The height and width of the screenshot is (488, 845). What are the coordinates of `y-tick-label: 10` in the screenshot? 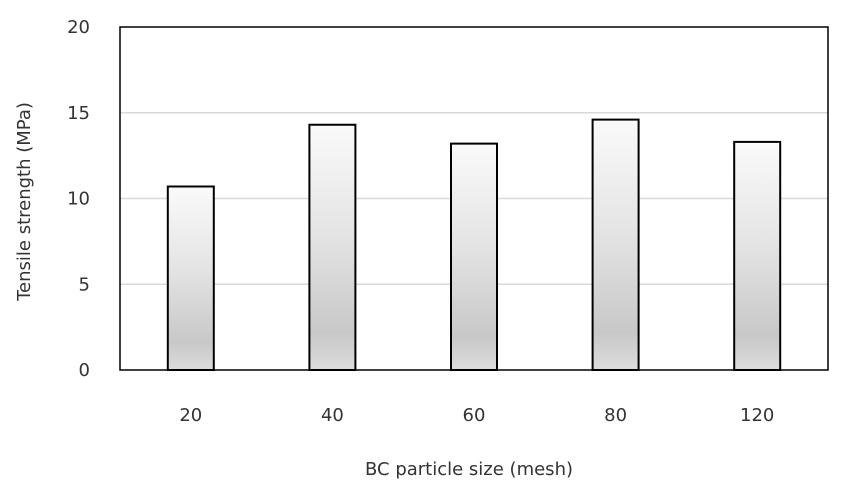 It's located at (78, 199).